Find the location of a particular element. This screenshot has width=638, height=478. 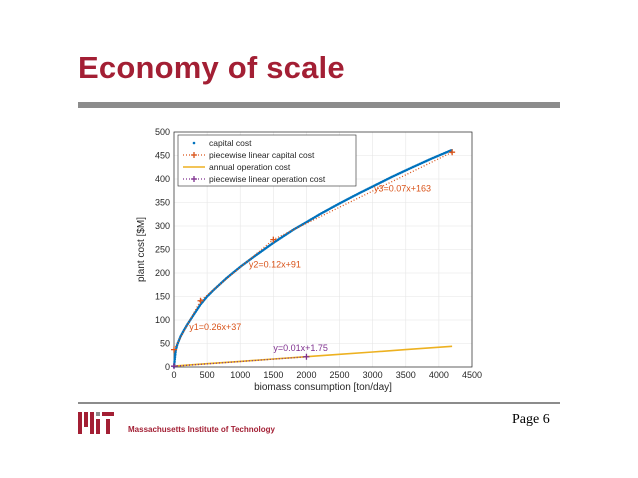

page-number: Page 6 is located at coordinates (531, 419).